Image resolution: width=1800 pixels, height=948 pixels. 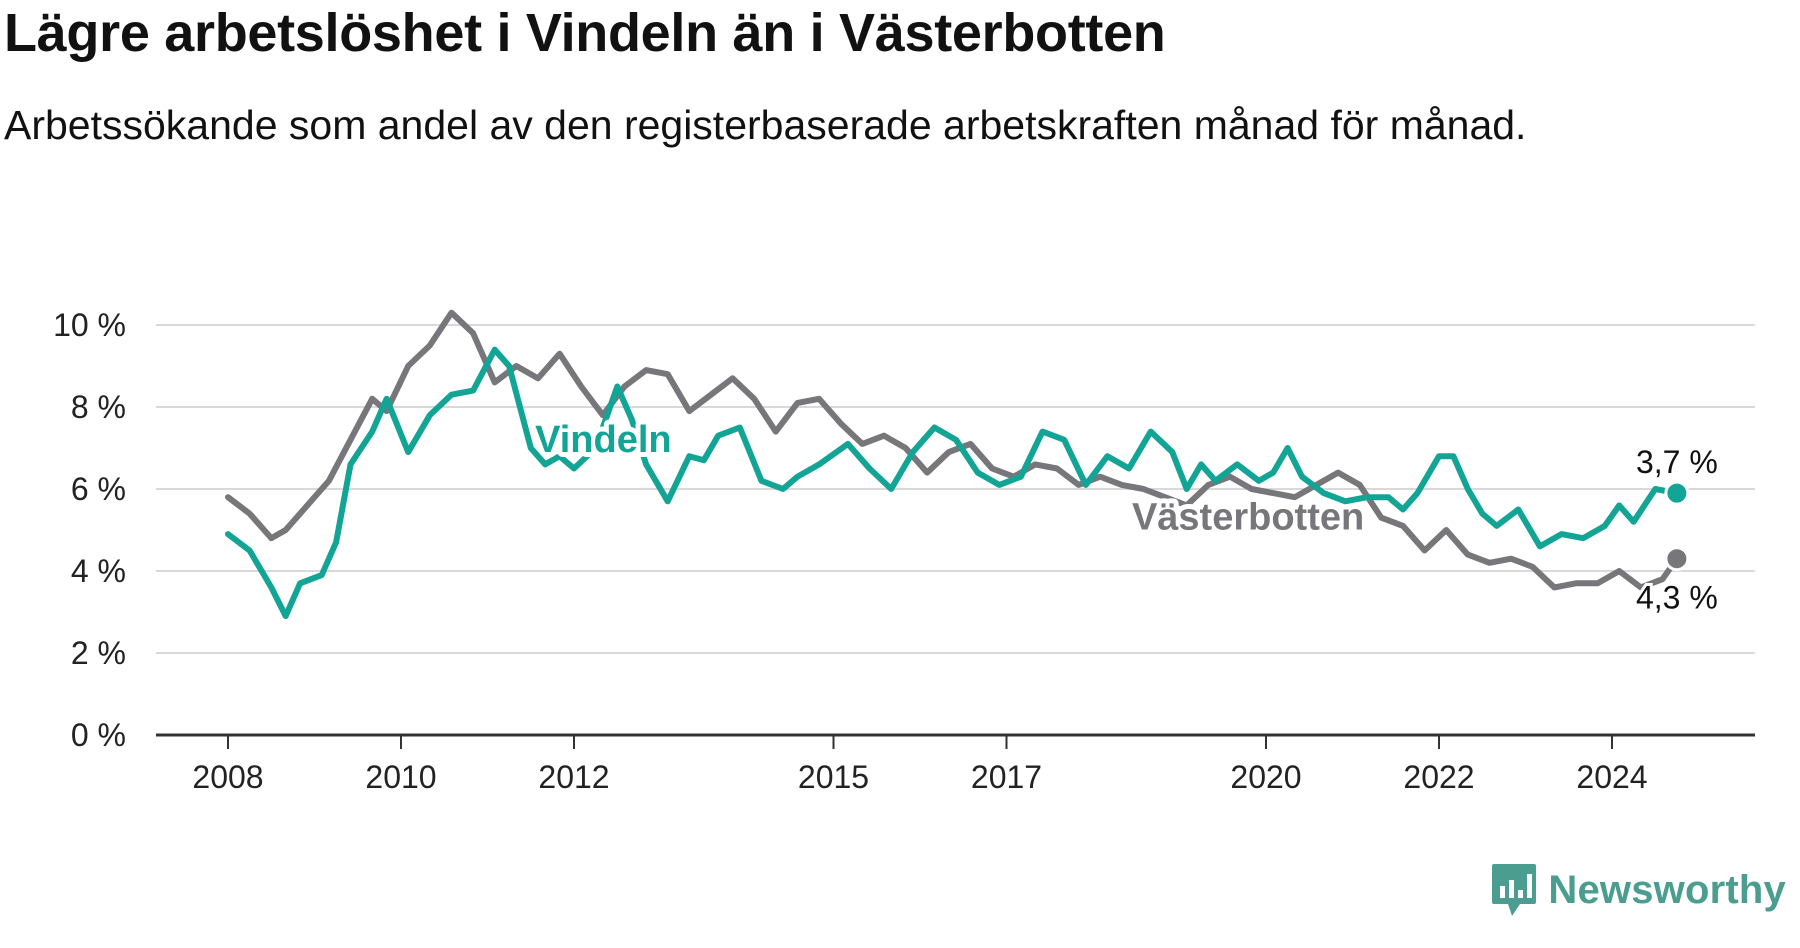 What do you see at coordinates (1006, 777) in the screenshot?
I see `x-tick-label: 2017` at bounding box center [1006, 777].